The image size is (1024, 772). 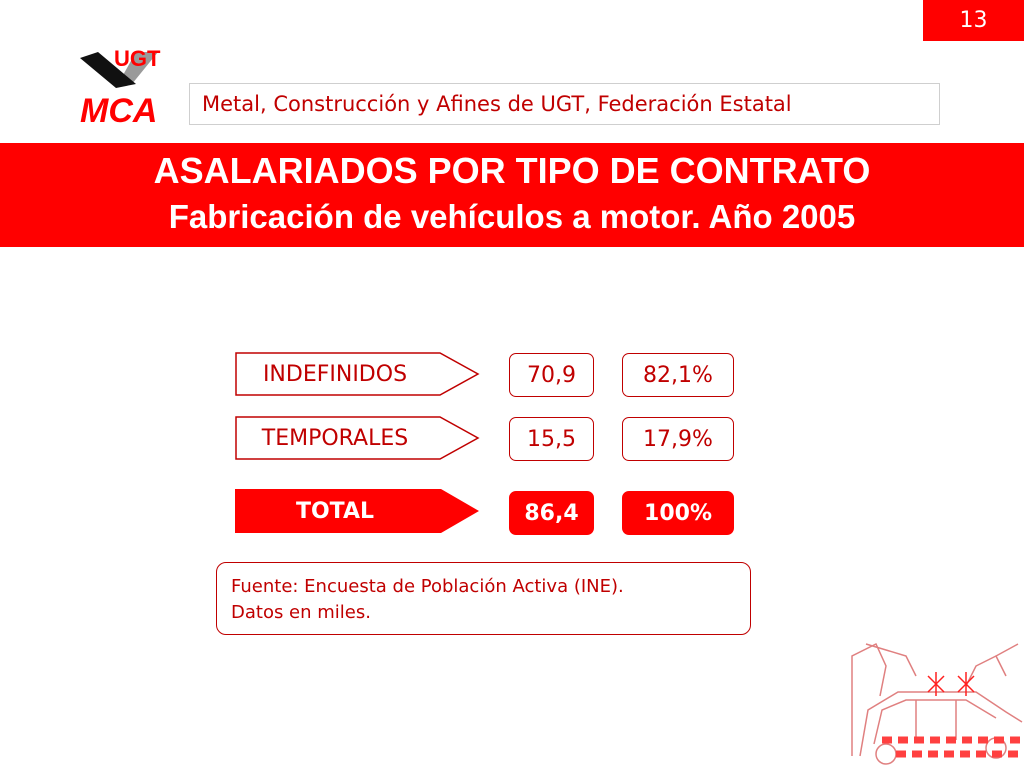 I want to click on row-label-text: TEMPORALES, so click(x=335, y=438).